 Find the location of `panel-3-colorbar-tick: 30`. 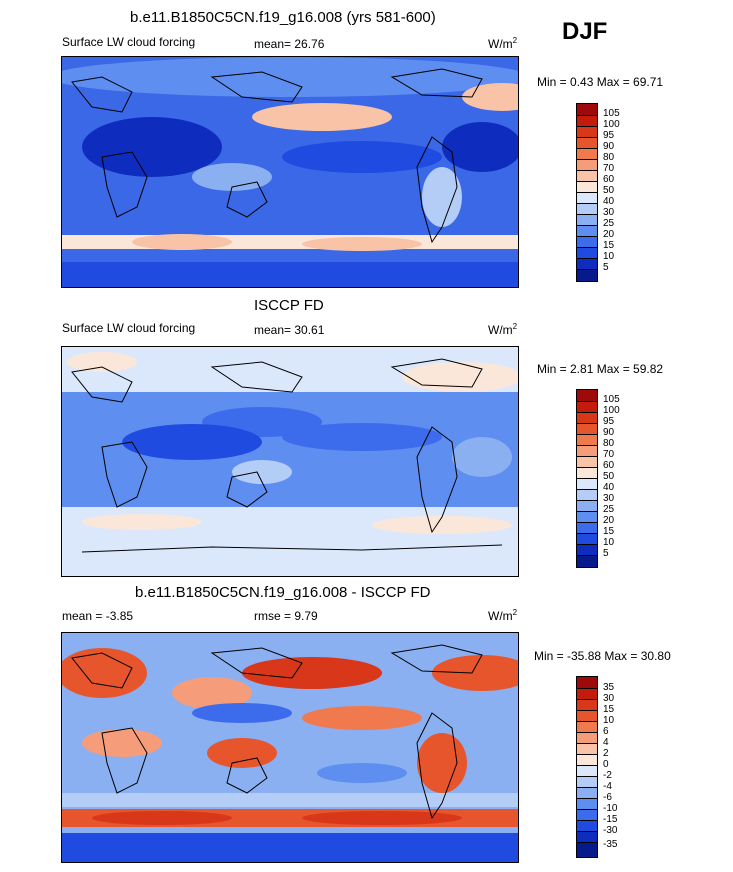

panel-3-colorbar-tick: 30 is located at coordinates (609, 698).